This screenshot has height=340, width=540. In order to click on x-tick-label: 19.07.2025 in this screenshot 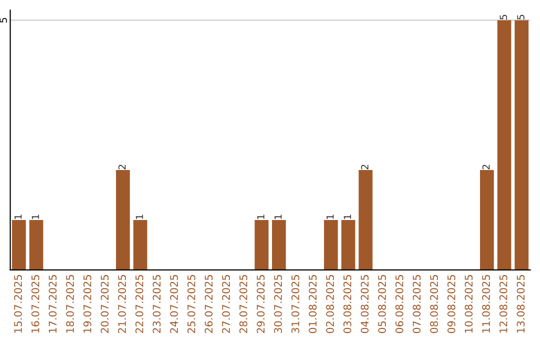, I will do `click(87, 304)`.